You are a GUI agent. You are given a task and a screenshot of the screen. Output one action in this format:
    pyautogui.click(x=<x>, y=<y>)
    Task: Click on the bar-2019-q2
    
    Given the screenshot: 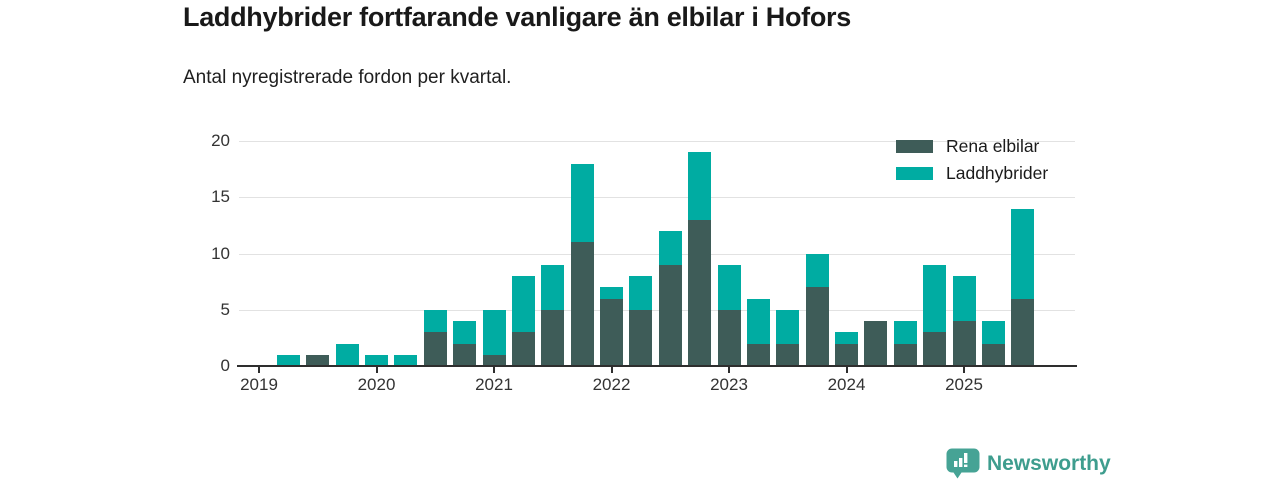 What is the action you would take?
    pyautogui.click(x=288, y=360)
    